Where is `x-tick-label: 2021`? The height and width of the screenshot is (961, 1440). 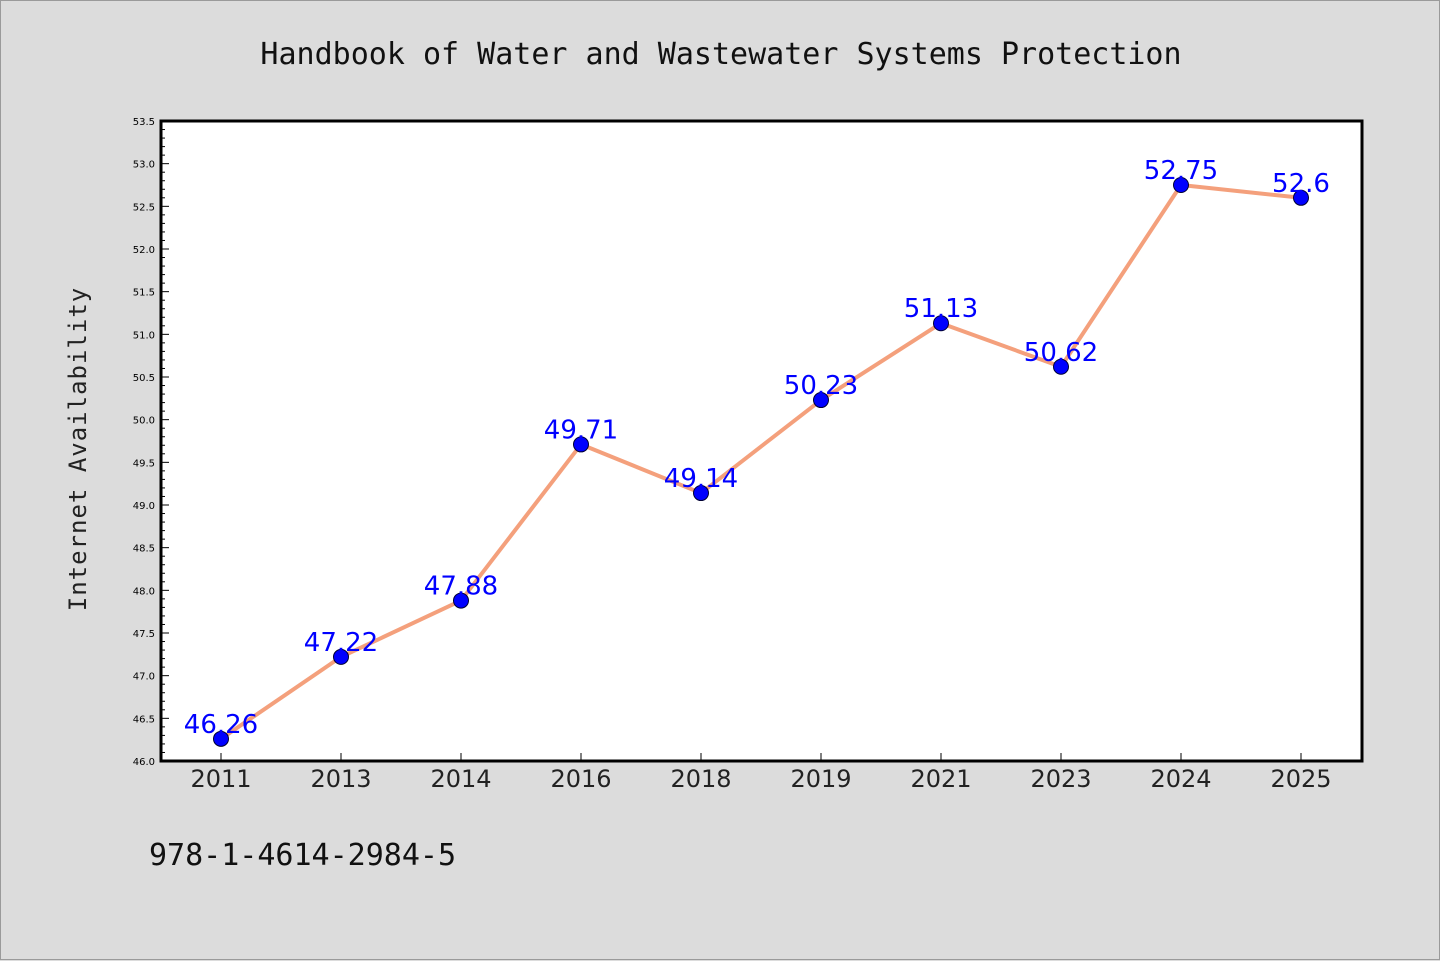
x-tick-label: 2021 is located at coordinates (940, 779).